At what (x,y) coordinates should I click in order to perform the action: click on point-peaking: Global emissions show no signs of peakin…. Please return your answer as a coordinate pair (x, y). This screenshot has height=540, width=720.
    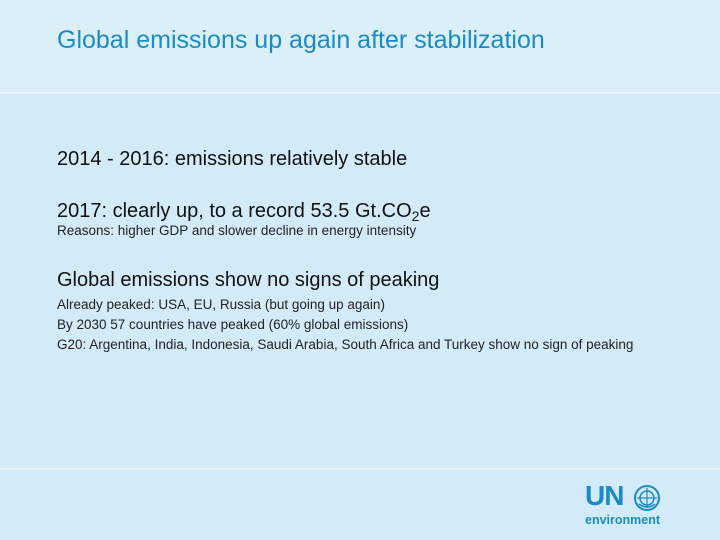
    Looking at the image, I should click on (248, 280).